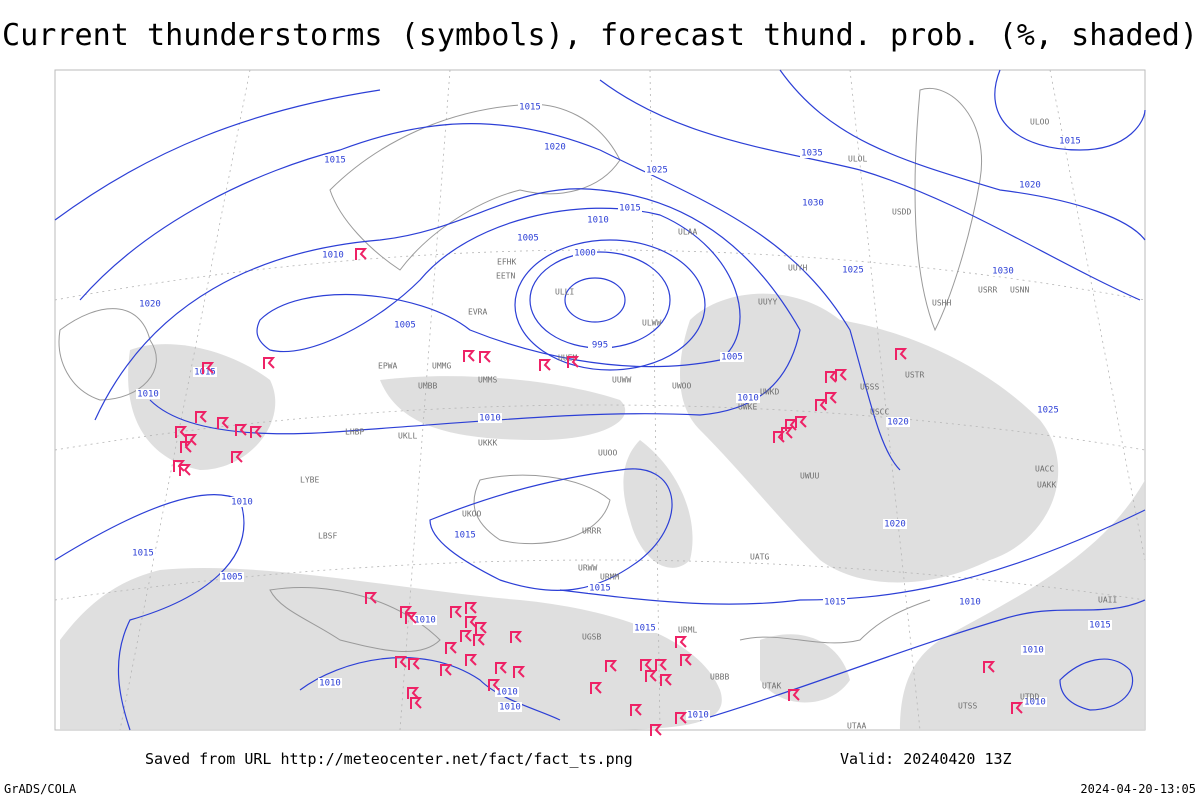 The width and height of the screenshot is (1200, 800). Describe the element at coordinates (564, 292) in the screenshot. I see `station-label: ULLI` at that location.